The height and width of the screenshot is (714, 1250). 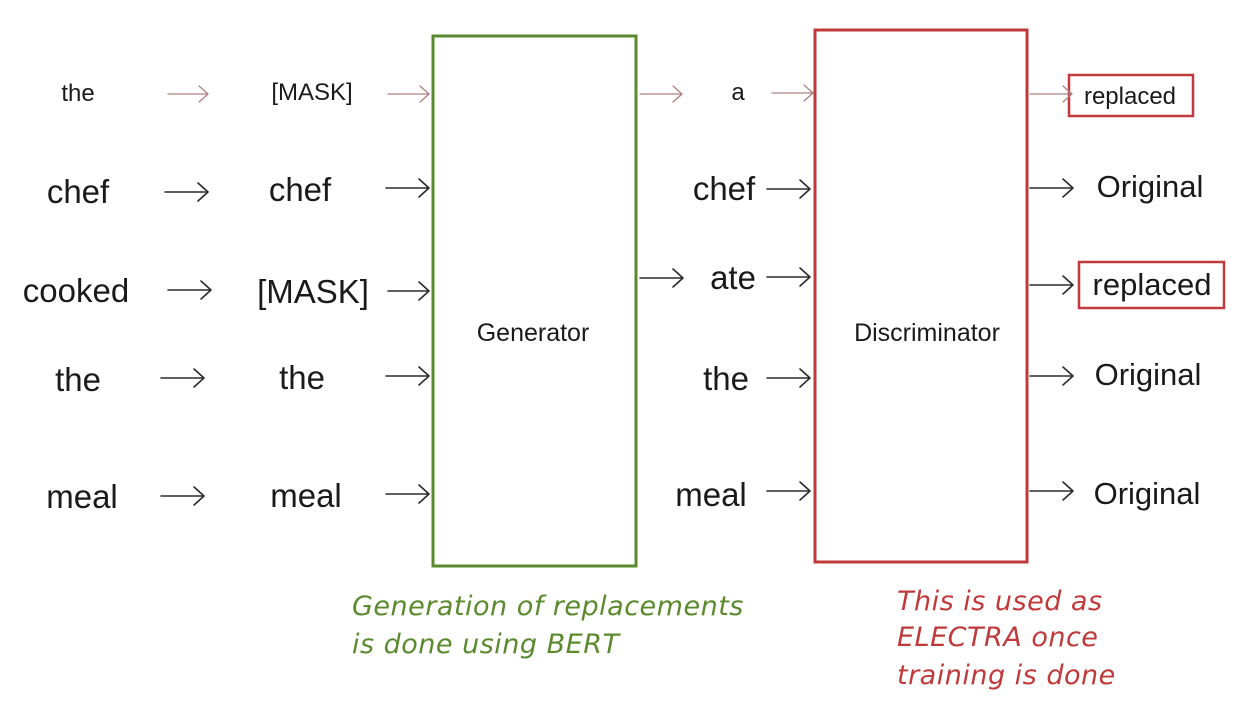 What do you see at coordinates (486, 644) in the screenshot?
I see `generator-note-line: is done using BERT` at bounding box center [486, 644].